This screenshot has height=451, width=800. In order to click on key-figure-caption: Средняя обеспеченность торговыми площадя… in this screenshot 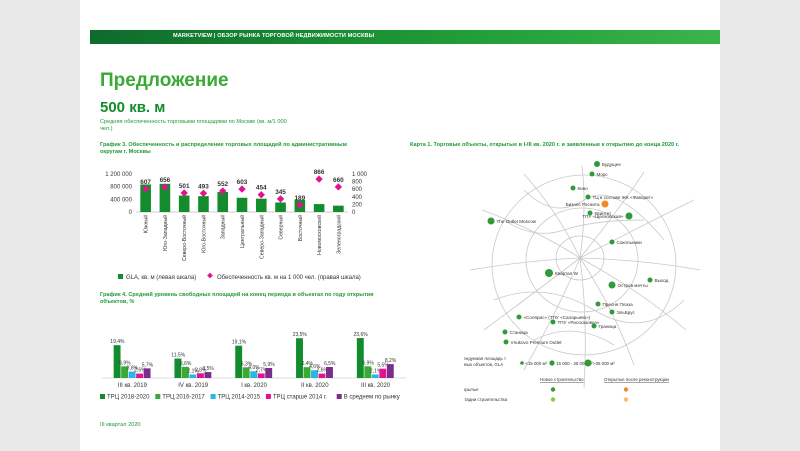, I will do `click(193, 125)`.